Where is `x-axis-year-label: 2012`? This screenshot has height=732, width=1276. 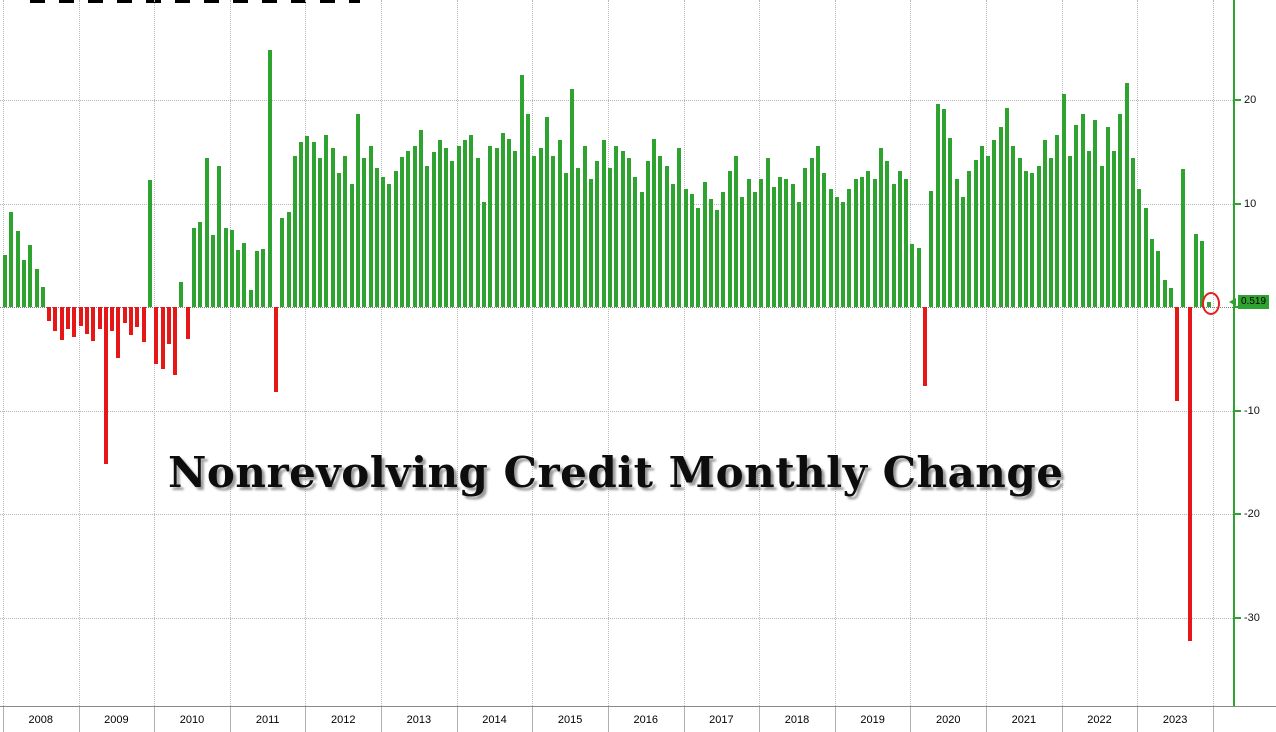 x-axis-year-label: 2012 is located at coordinates (343, 720).